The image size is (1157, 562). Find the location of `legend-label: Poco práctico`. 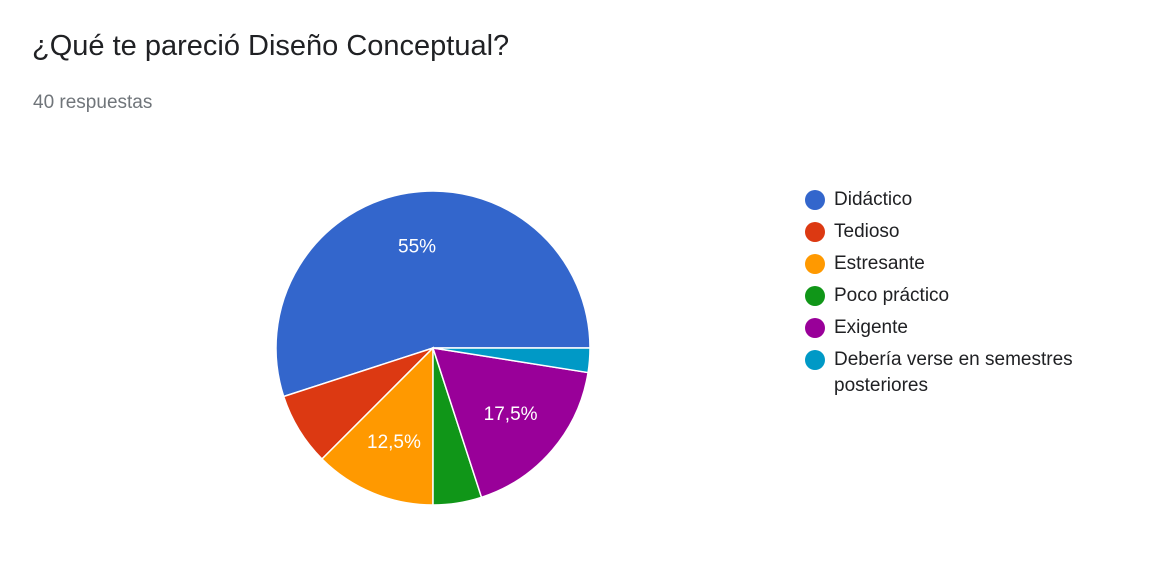

legend-label: Poco práctico is located at coordinates (892, 295).